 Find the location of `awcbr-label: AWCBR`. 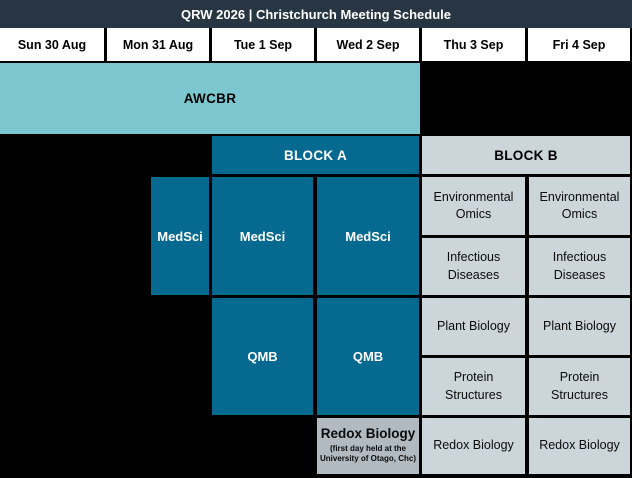

awcbr-label: AWCBR is located at coordinates (210, 98).